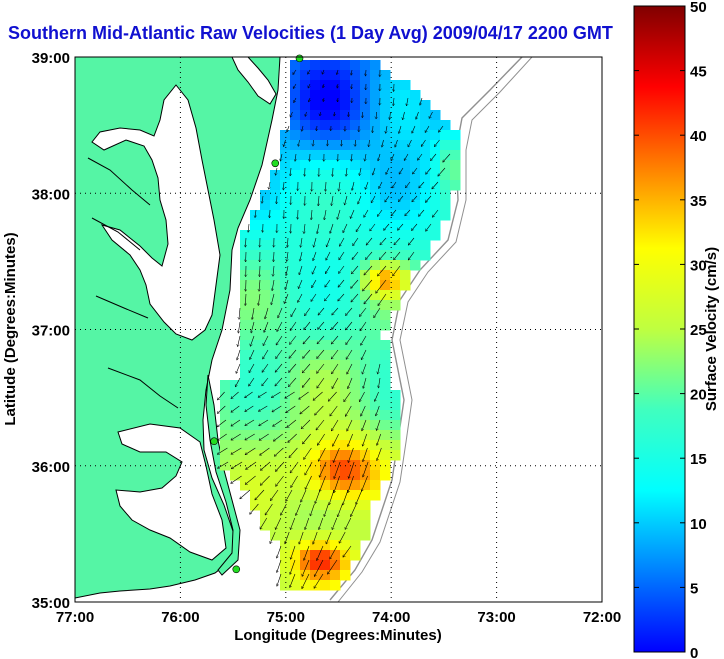 The height and width of the screenshot is (659, 724). I want to click on lat-tick-label: 35:00, so click(51, 603).